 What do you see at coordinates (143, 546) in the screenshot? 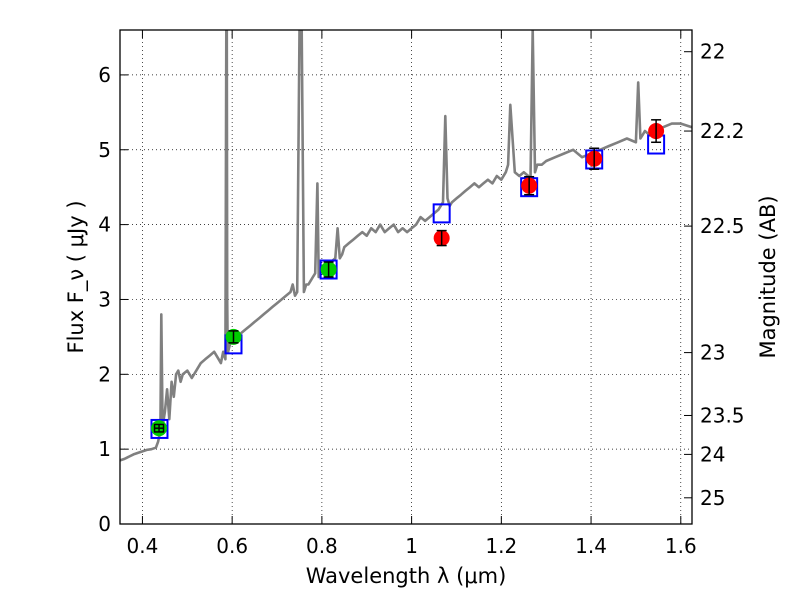
I see `x-tick-label: 0.4` at bounding box center [143, 546].